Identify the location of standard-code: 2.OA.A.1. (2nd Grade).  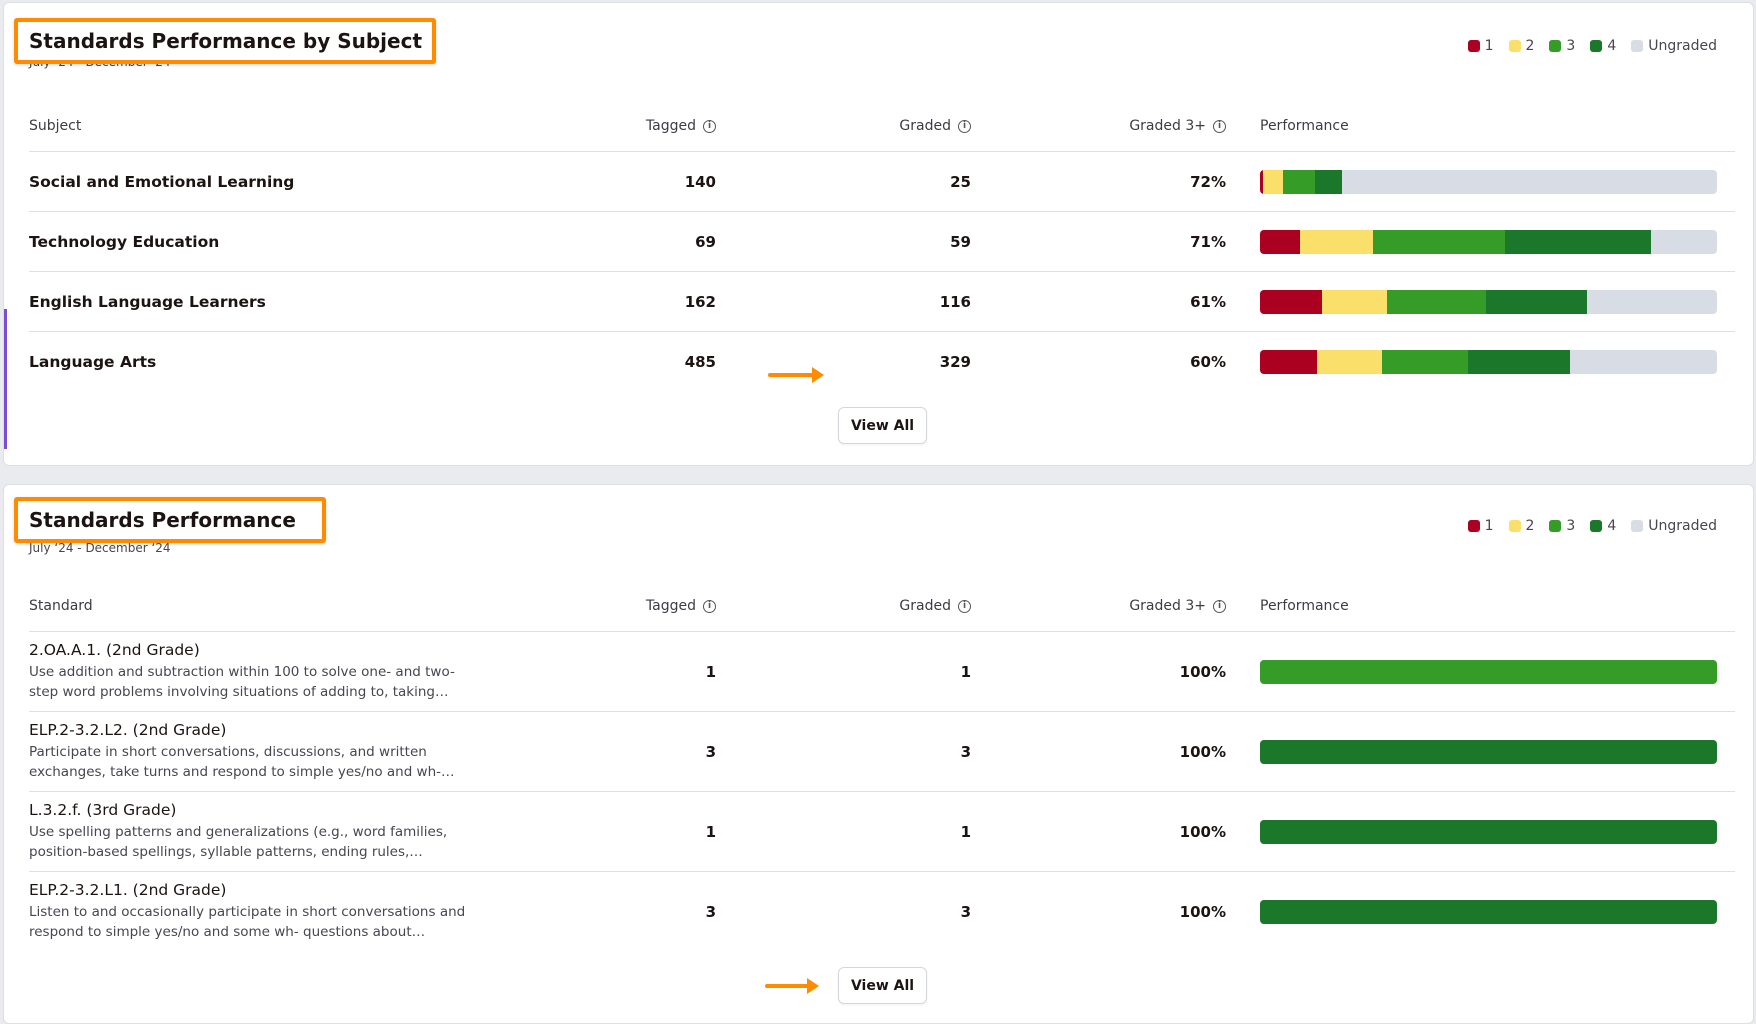
(114, 650).